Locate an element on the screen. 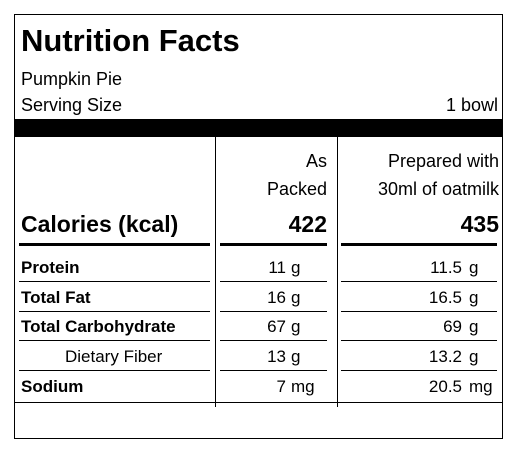 This screenshot has width=520, height=456. total-carb-prepared-value: 69 is located at coordinates (452, 326).